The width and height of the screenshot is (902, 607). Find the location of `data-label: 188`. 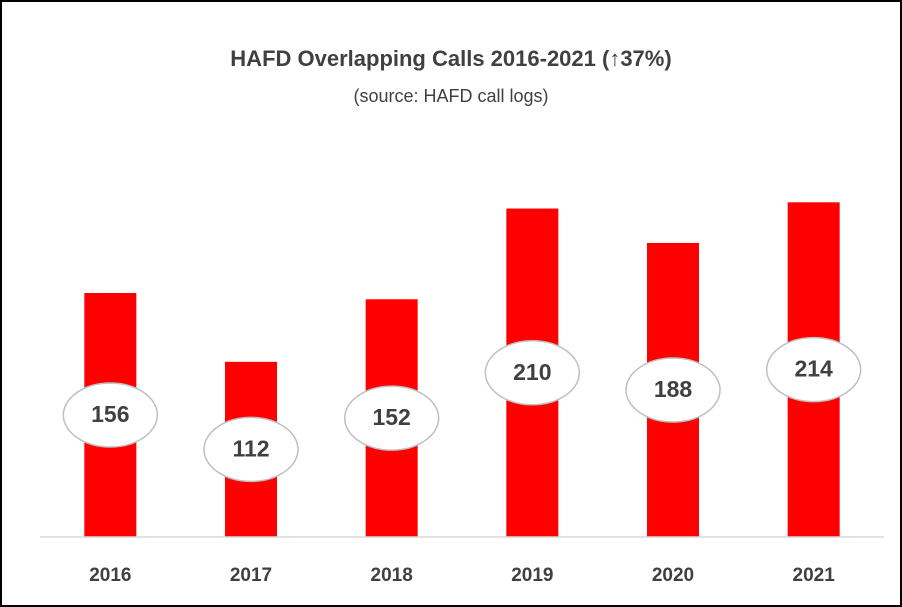

data-label: 188 is located at coordinates (673, 389).